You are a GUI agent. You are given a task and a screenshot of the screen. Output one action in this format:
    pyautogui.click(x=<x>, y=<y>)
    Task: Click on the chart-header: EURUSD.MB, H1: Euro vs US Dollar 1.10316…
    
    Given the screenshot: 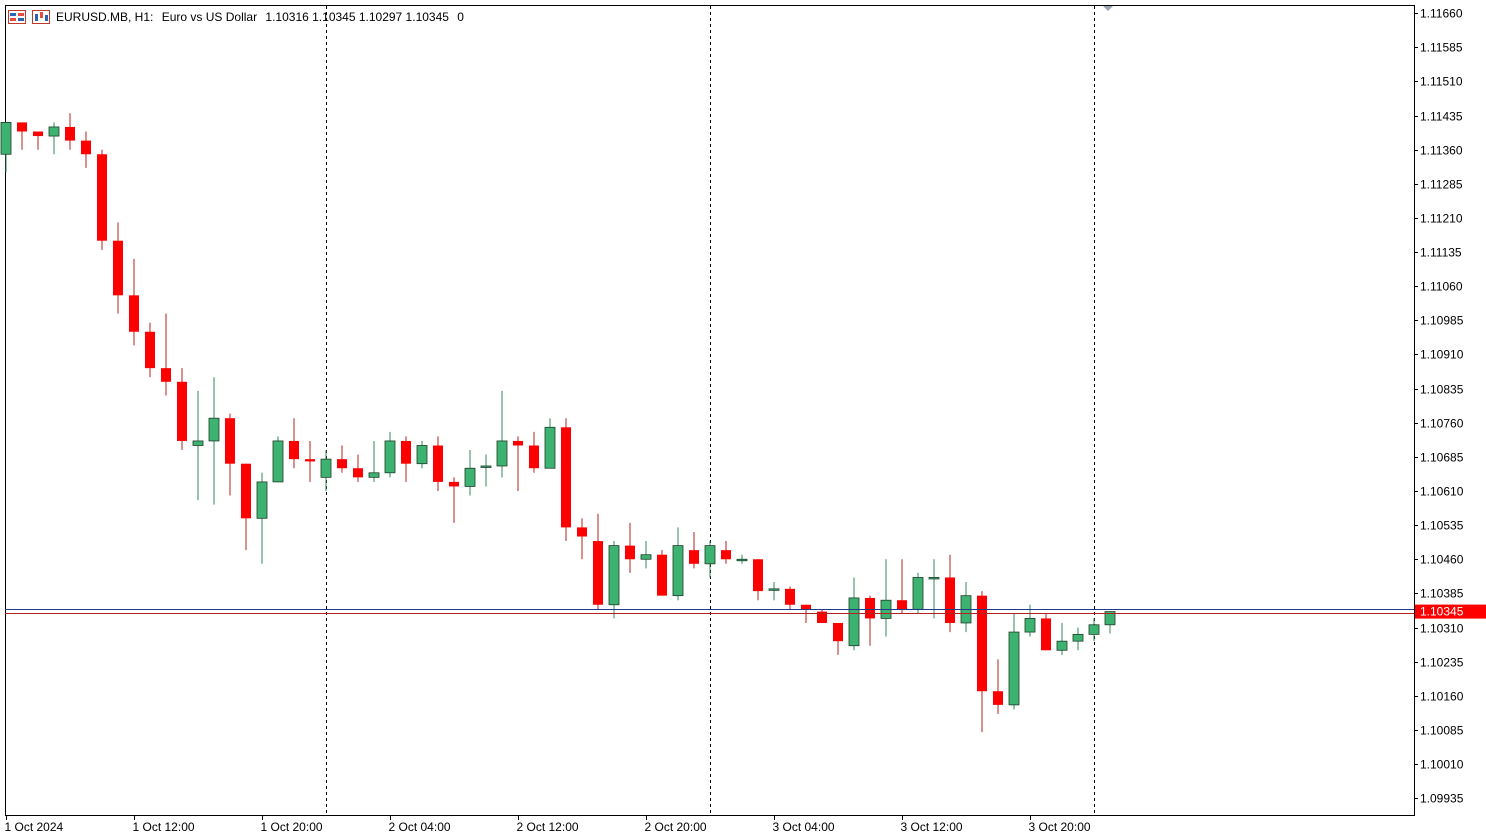 What is the action you would take?
    pyautogui.click(x=238, y=17)
    